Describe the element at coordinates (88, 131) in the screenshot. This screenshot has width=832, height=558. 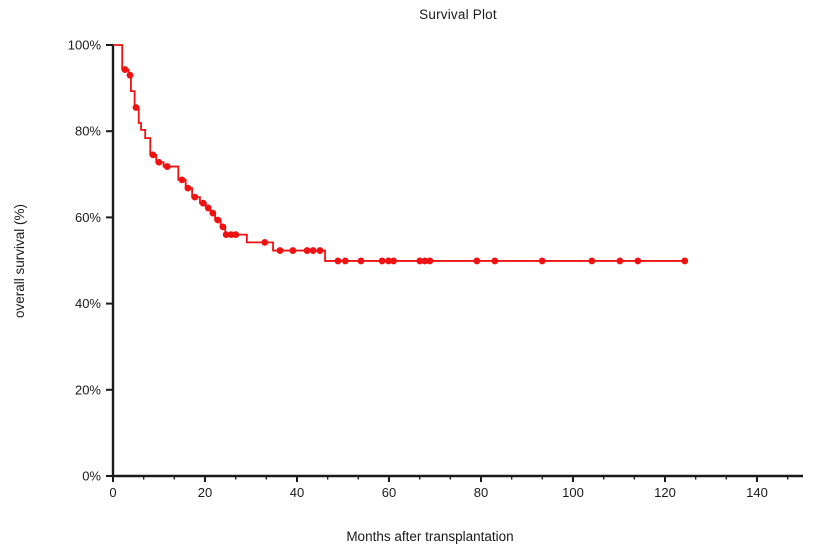
I see `y-tick-label: 80%` at that location.